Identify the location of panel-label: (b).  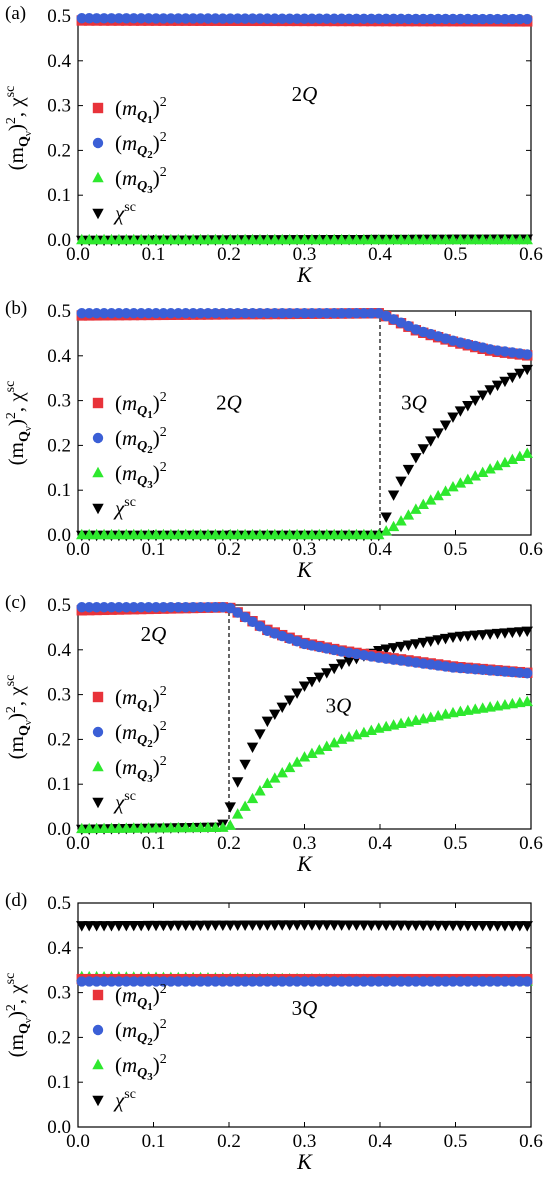
(16, 308).